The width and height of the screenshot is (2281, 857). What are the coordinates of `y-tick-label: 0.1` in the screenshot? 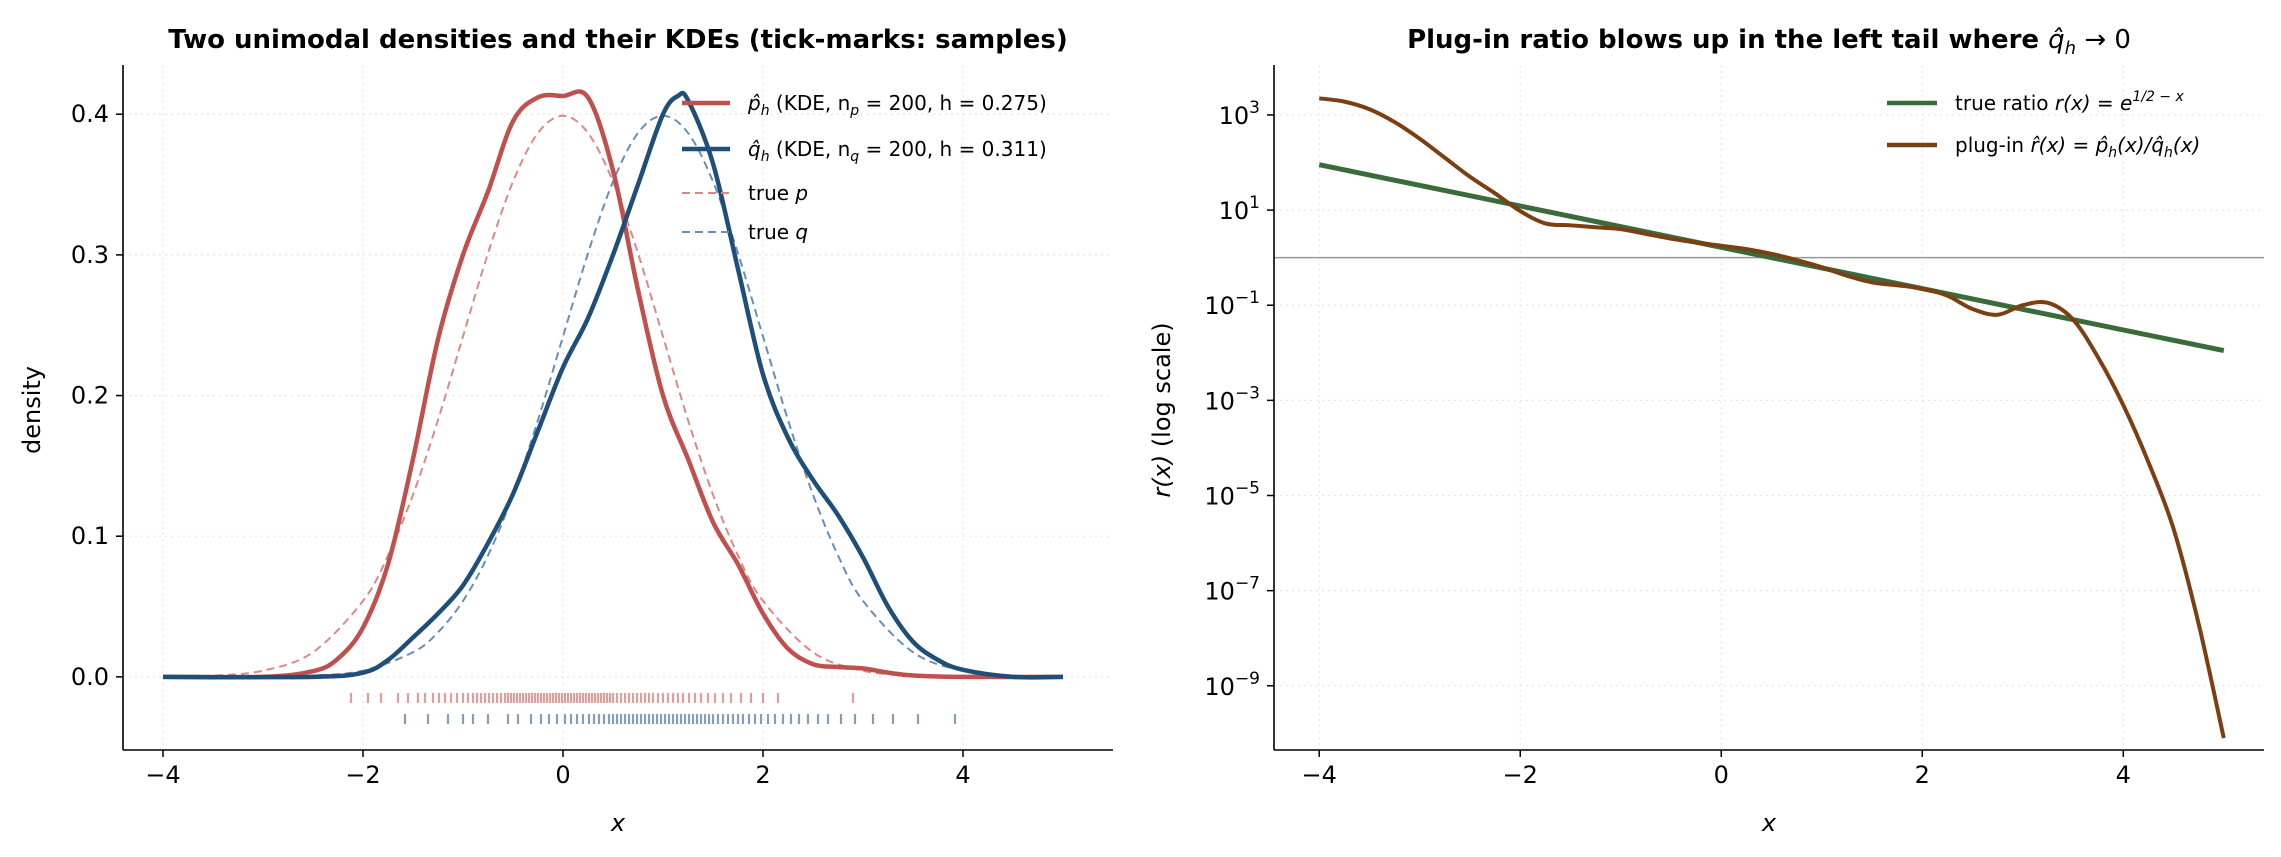 It's located at (90, 536).